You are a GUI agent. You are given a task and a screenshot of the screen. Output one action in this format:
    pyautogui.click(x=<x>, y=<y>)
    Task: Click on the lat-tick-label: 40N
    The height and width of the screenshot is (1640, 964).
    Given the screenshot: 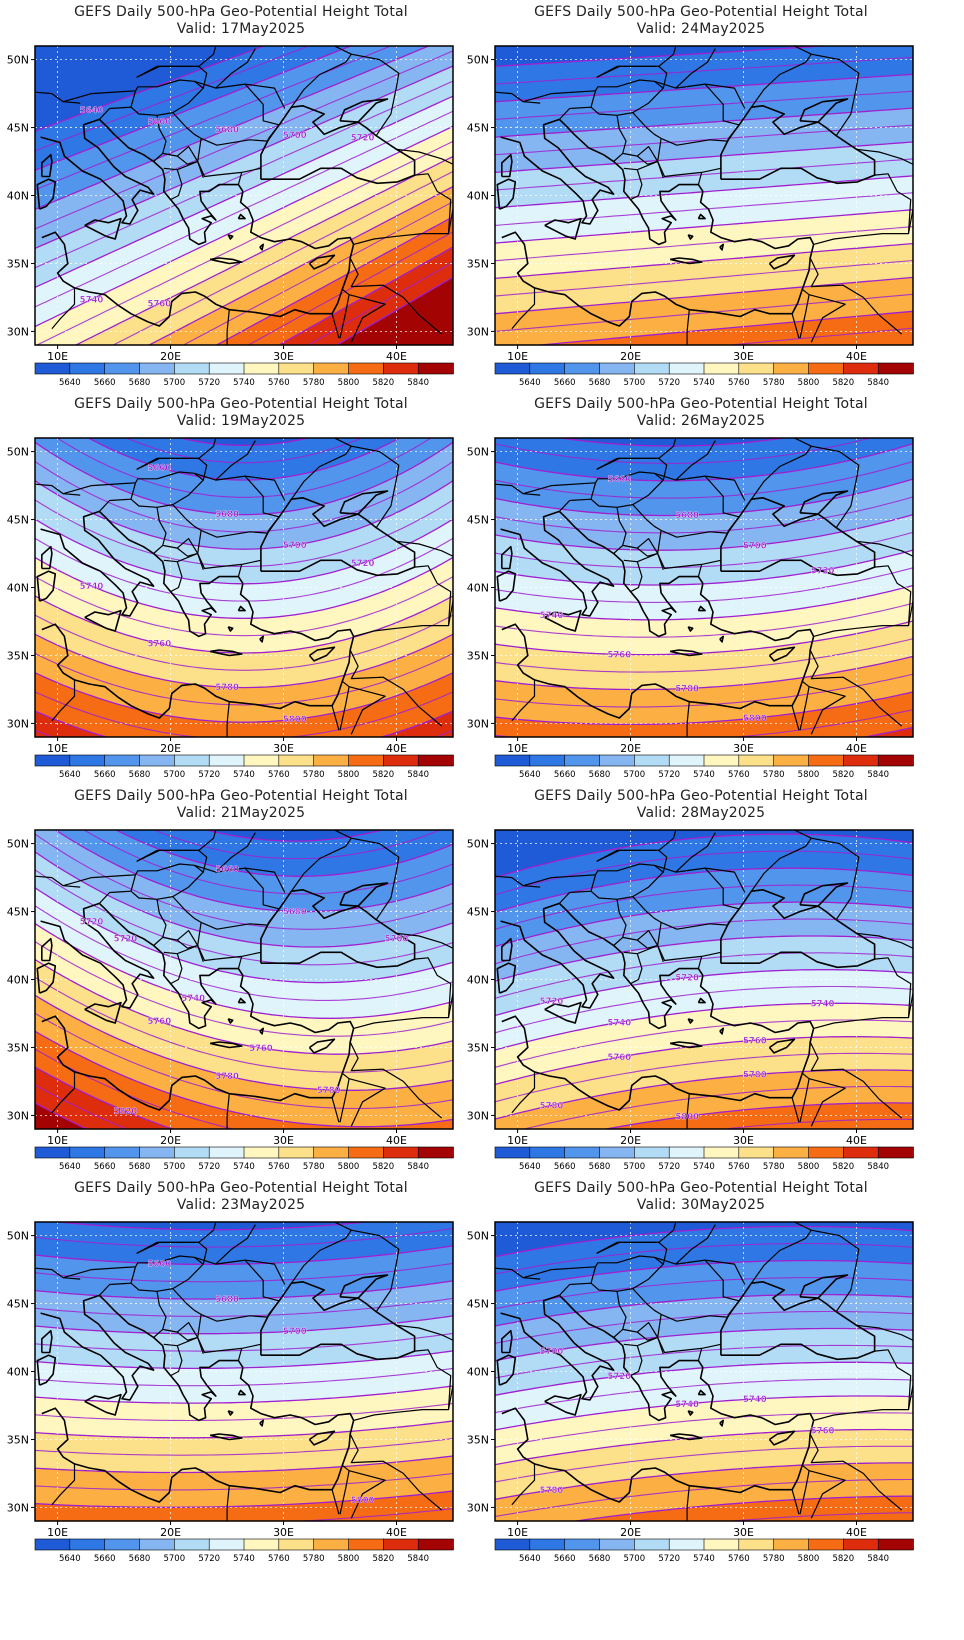 What is the action you would take?
    pyautogui.click(x=478, y=196)
    